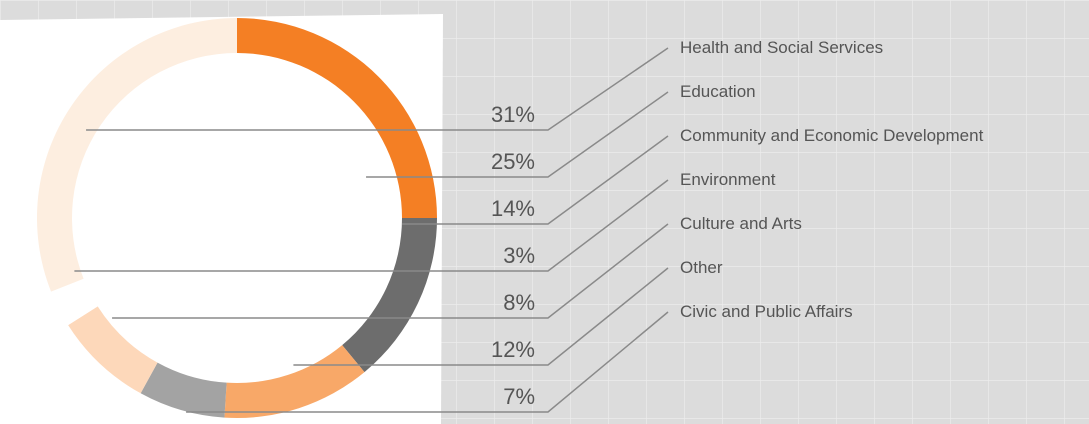  Describe the element at coordinates (513, 114) in the screenshot. I see `value-label: 31%` at that location.